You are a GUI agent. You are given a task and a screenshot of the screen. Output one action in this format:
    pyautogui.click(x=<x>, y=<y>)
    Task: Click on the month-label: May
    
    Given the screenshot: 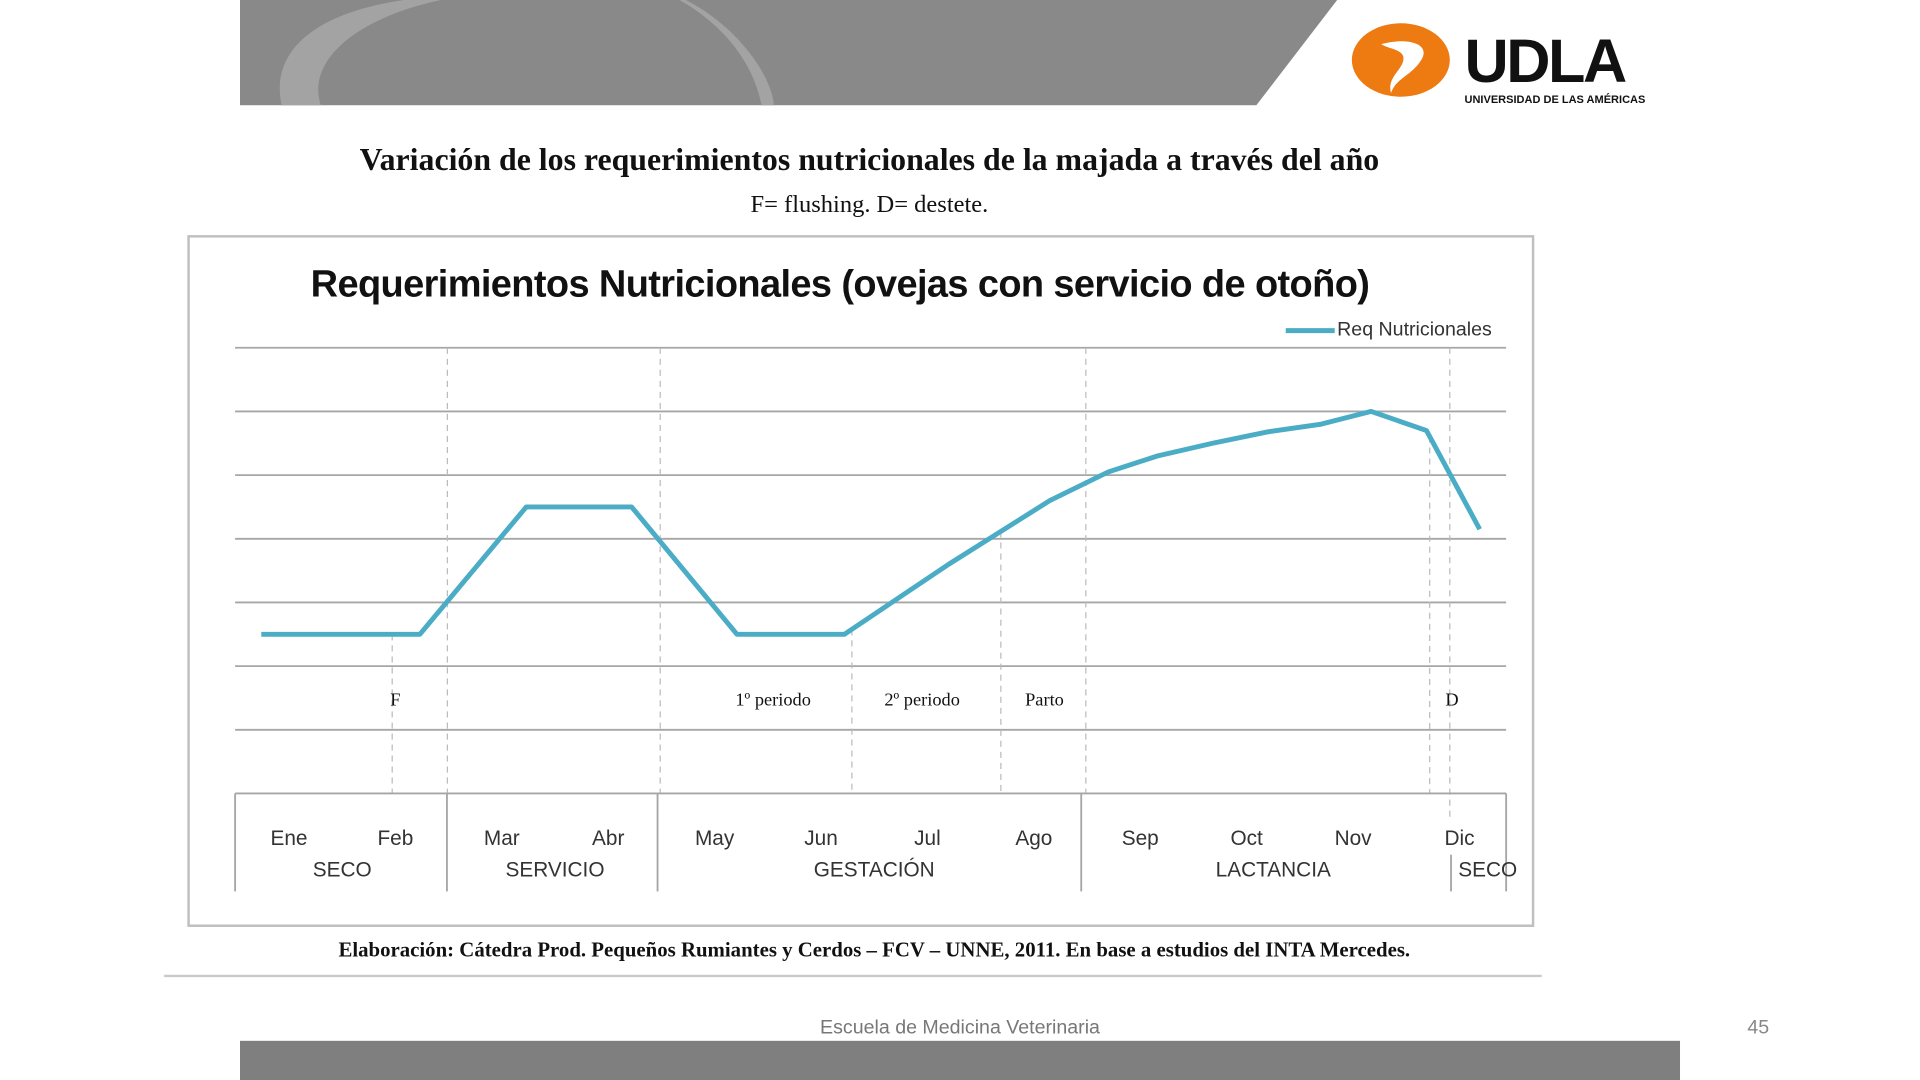 What is the action you would take?
    pyautogui.click(x=715, y=838)
    